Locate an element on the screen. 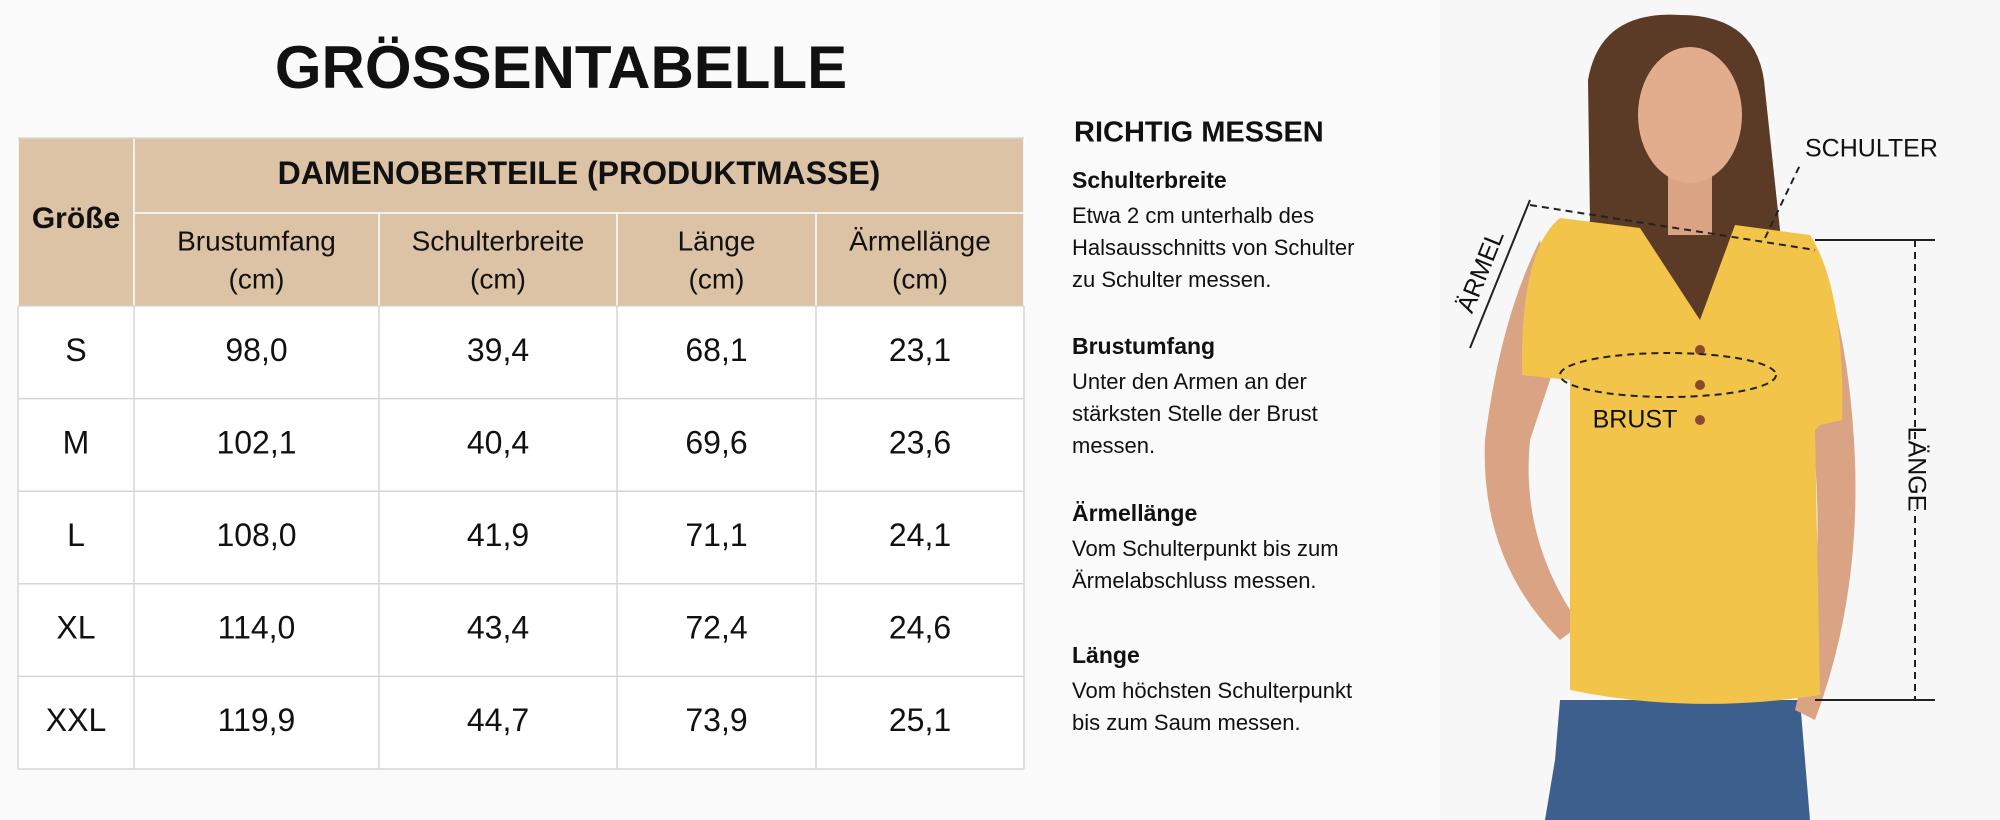 Image resolution: width=2000 pixels, height=820 pixels. value-cell: 40,4 is located at coordinates (498, 442).